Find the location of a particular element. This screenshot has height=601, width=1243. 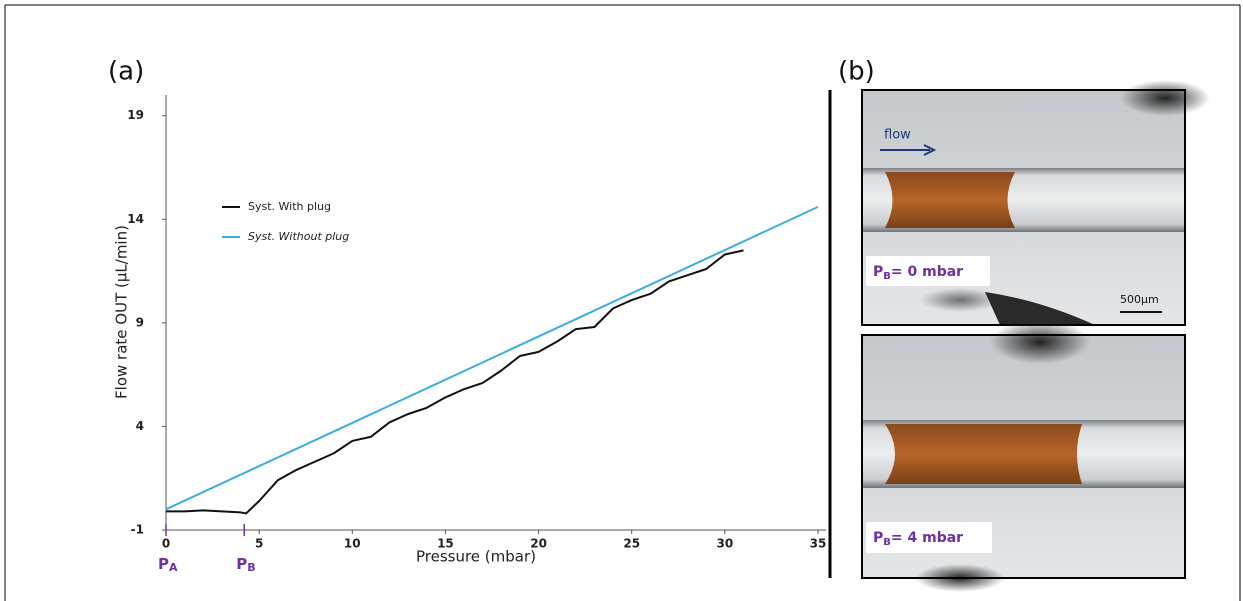

photo-label: PB= 4 mbar is located at coordinates (918, 539).